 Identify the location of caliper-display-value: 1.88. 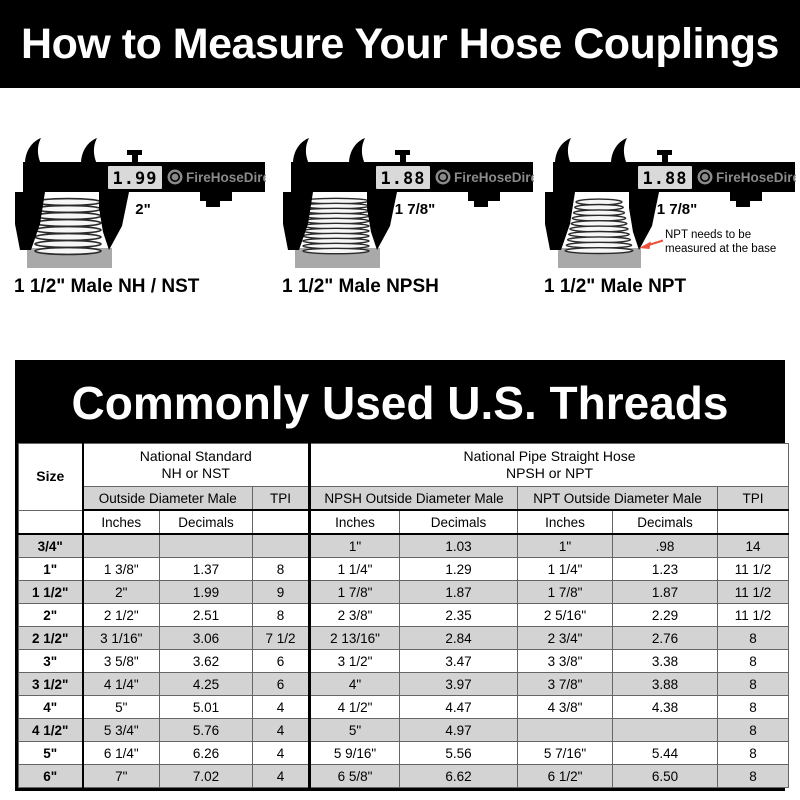
(403, 179).